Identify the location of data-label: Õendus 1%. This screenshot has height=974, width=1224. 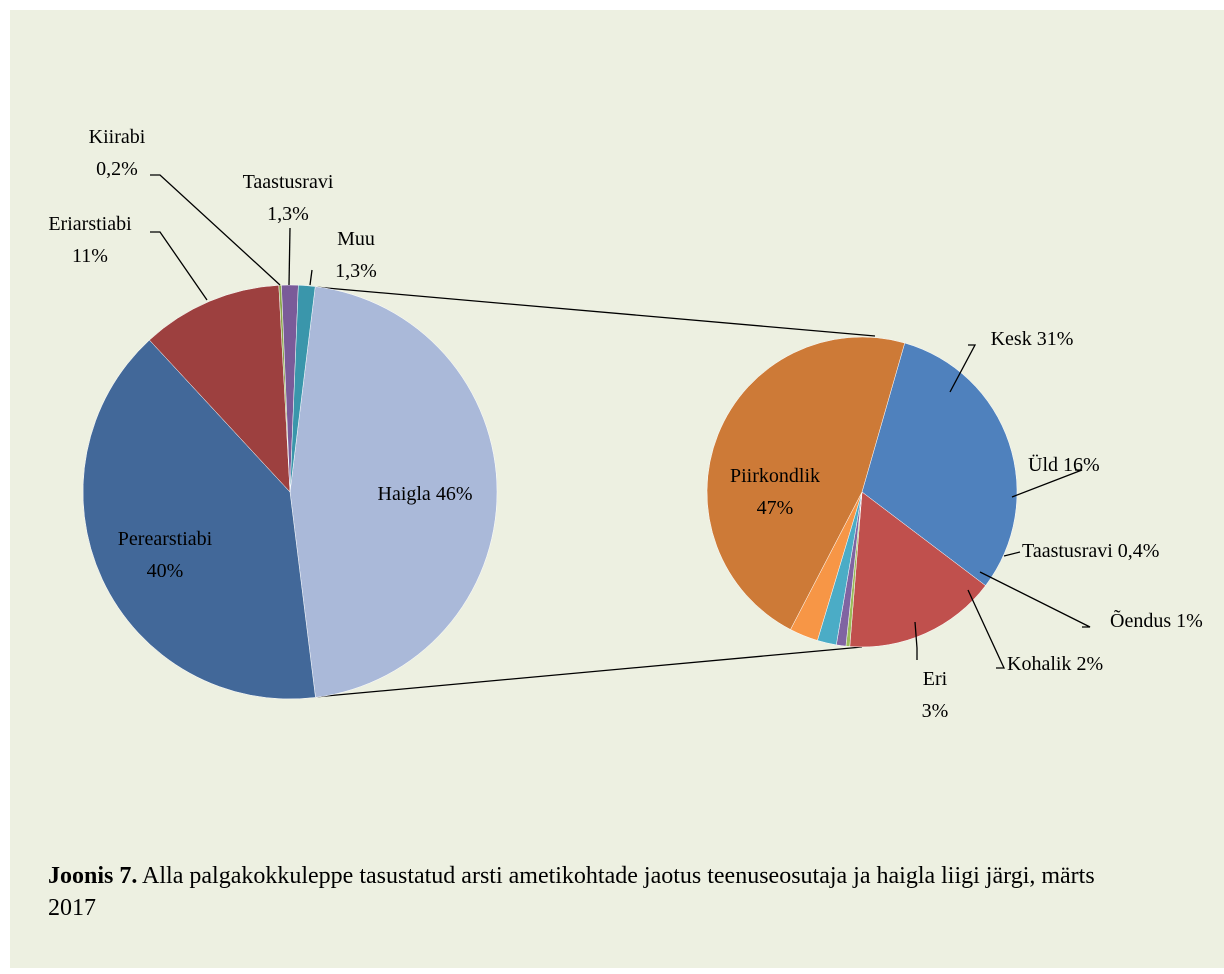
(1156, 620).